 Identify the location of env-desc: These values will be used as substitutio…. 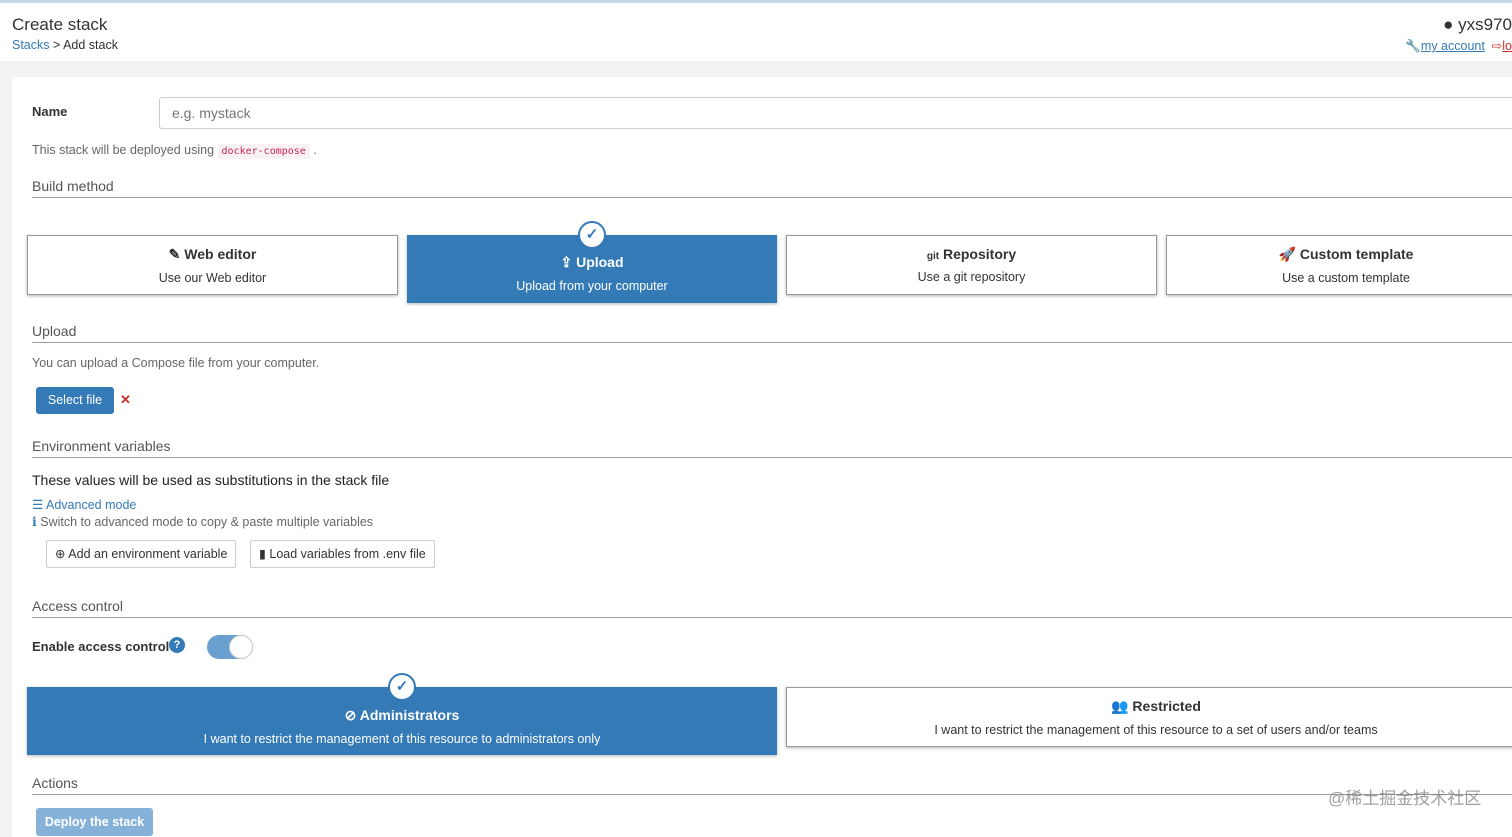
(211, 480).